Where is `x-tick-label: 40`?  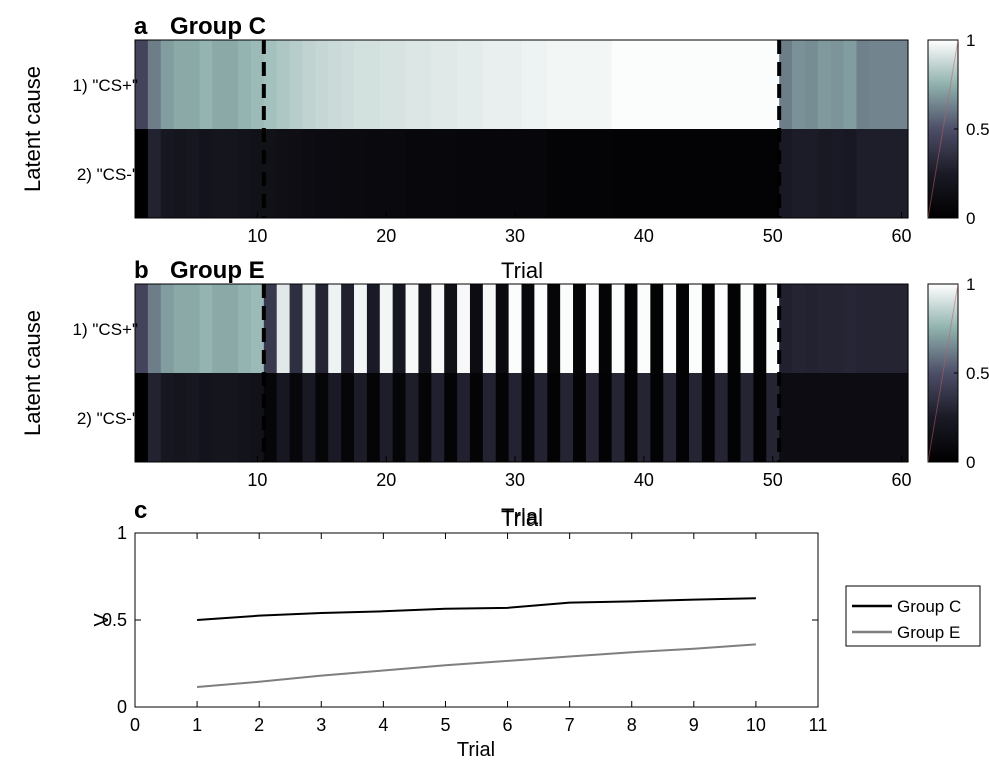 x-tick-label: 40 is located at coordinates (644, 236).